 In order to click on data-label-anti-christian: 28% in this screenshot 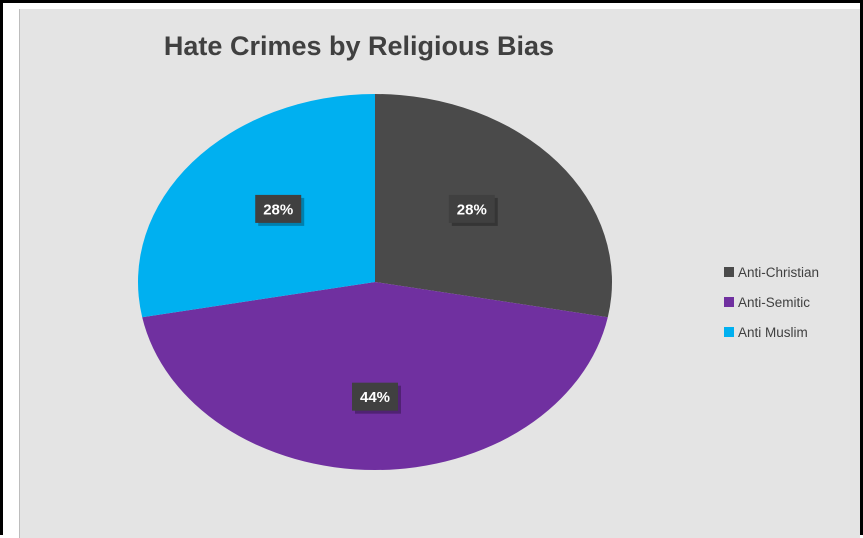, I will do `click(473, 210)`.